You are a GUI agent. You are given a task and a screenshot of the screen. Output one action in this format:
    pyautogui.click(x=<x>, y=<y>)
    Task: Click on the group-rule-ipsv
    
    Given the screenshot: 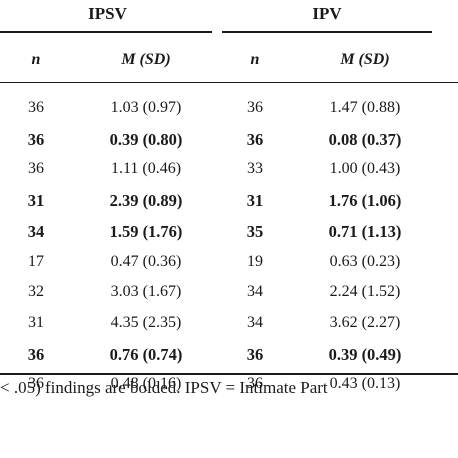 What is the action you would take?
    pyautogui.click(x=106, y=32)
    